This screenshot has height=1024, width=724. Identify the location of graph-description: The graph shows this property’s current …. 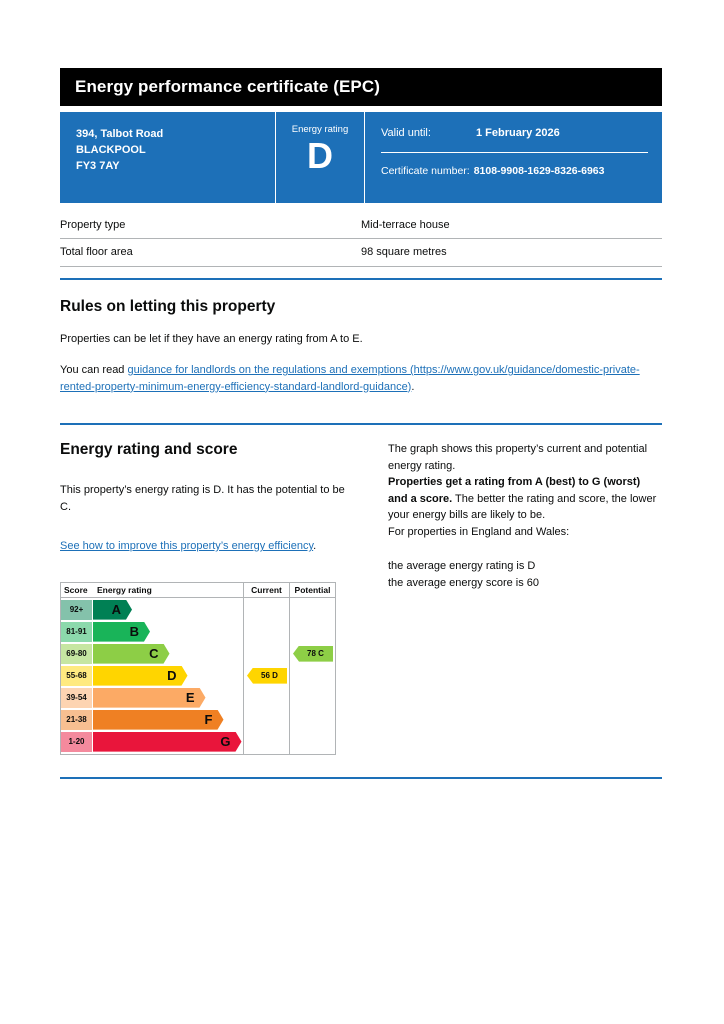
(518, 457).